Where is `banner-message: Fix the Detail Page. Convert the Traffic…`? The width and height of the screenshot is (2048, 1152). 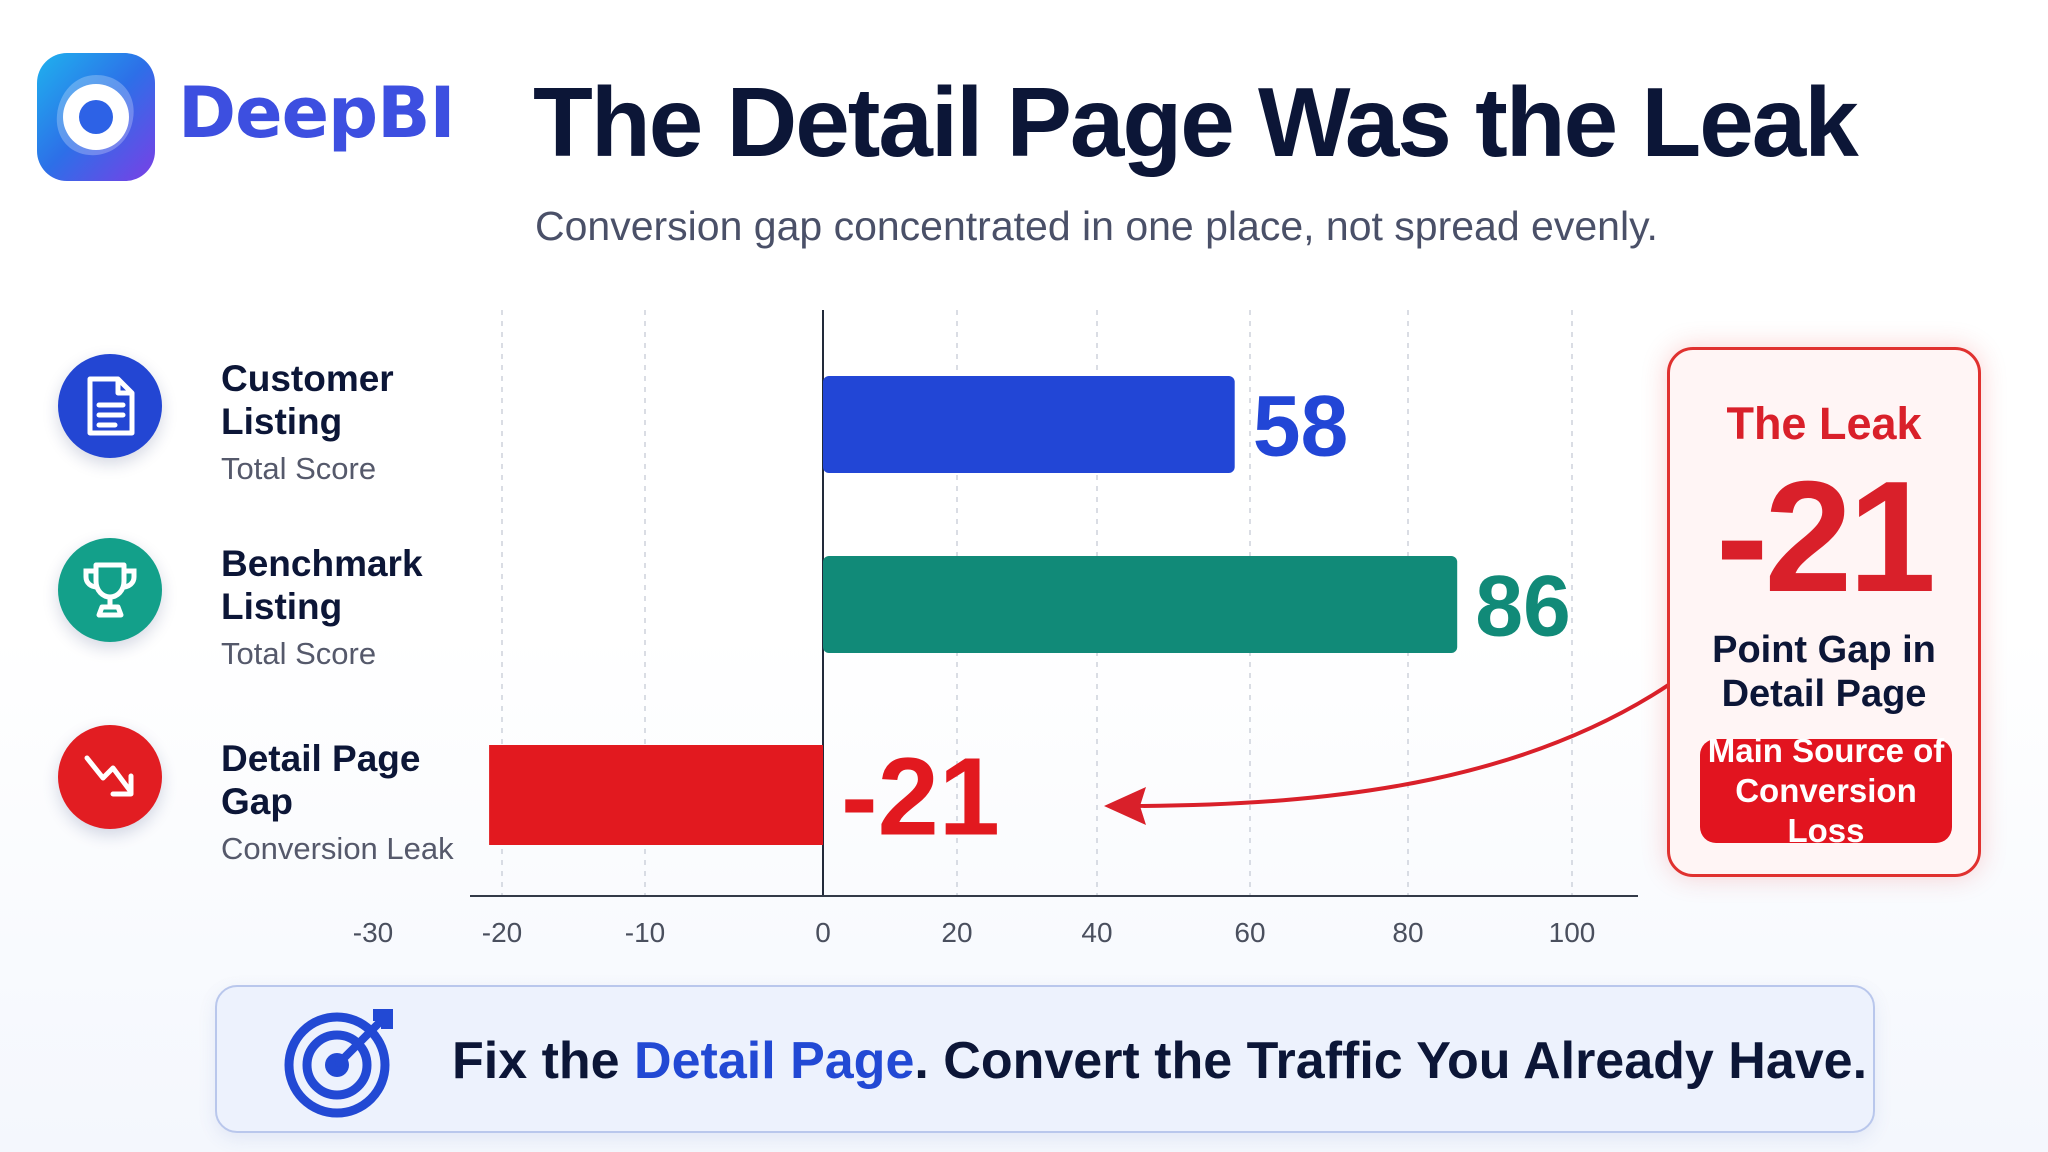 banner-message: Fix the Detail Page. Convert the Traffic… is located at coordinates (1159, 1061).